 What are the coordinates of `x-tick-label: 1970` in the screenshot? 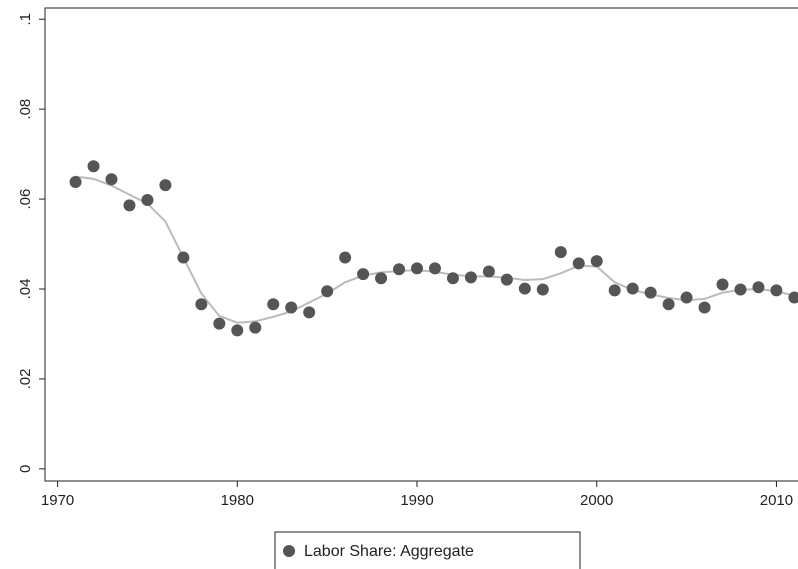 It's located at (57, 500).